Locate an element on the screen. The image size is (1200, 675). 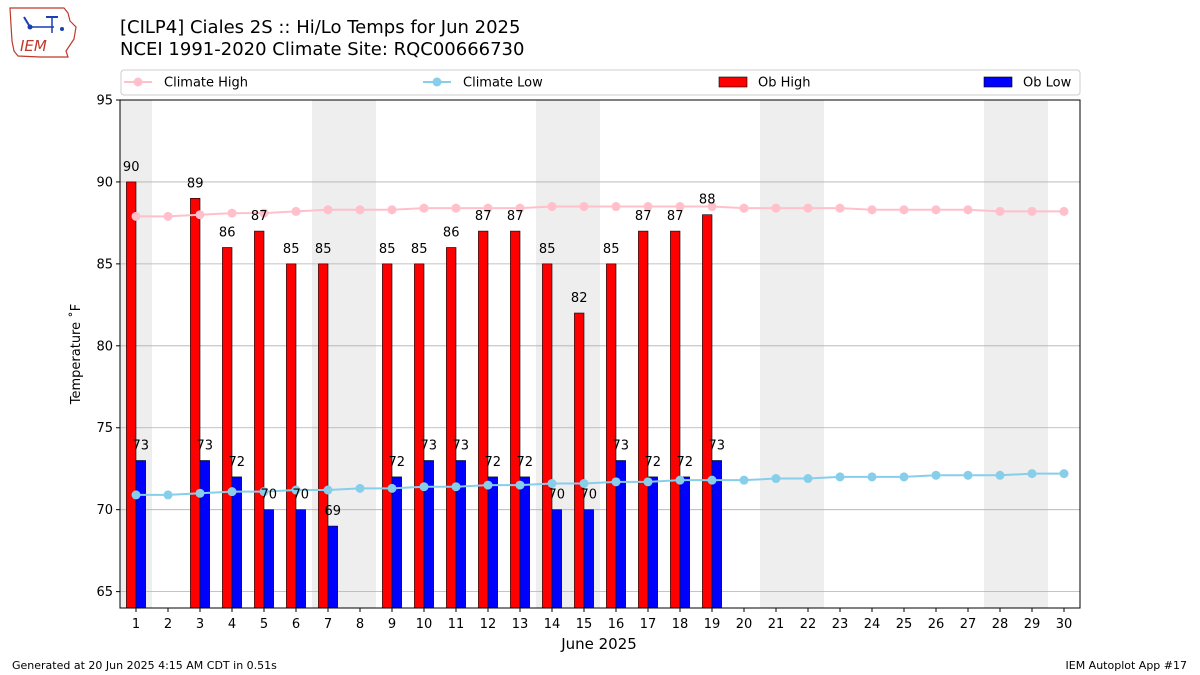
x-tick-label: 10 is located at coordinates (424, 624).